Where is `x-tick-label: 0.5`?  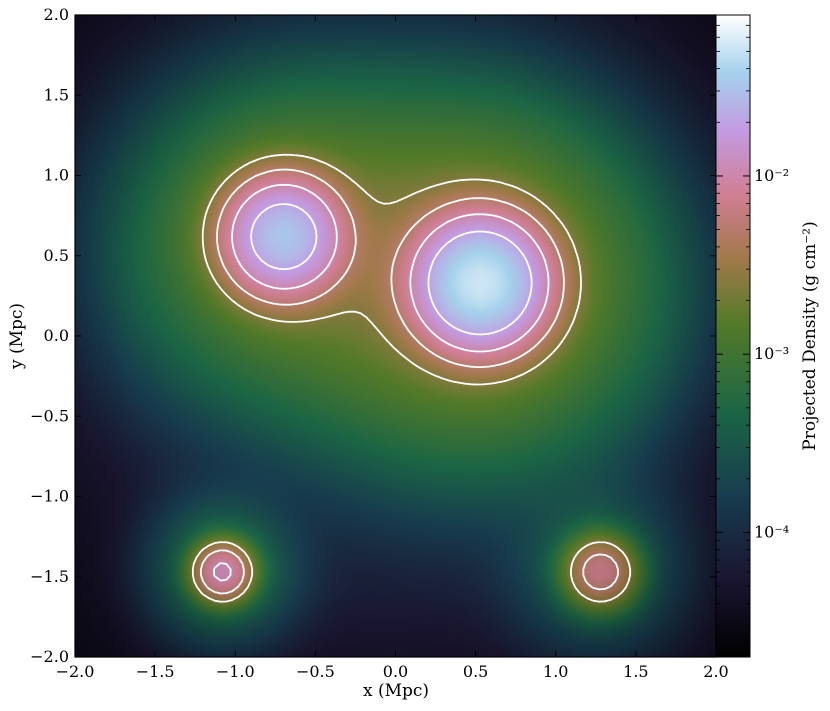
x-tick-label: 0.5 is located at coordinates (475, 671).